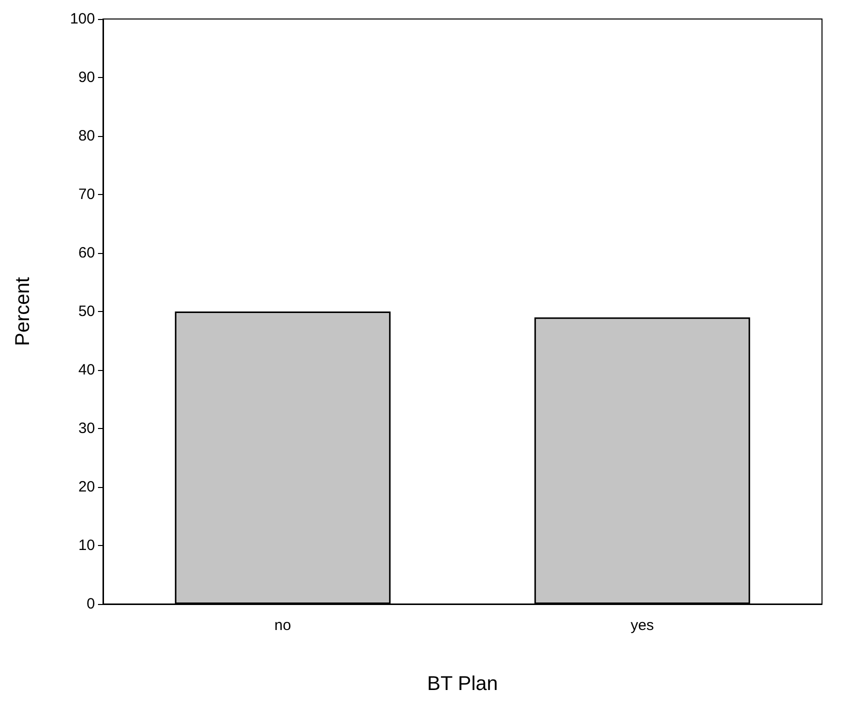 Image resolution: width=849 pixels, height=716 pixels. Describe the element at coordinates (86, 194) in the screenshot. I see `y-tick-label: 70` at that location.